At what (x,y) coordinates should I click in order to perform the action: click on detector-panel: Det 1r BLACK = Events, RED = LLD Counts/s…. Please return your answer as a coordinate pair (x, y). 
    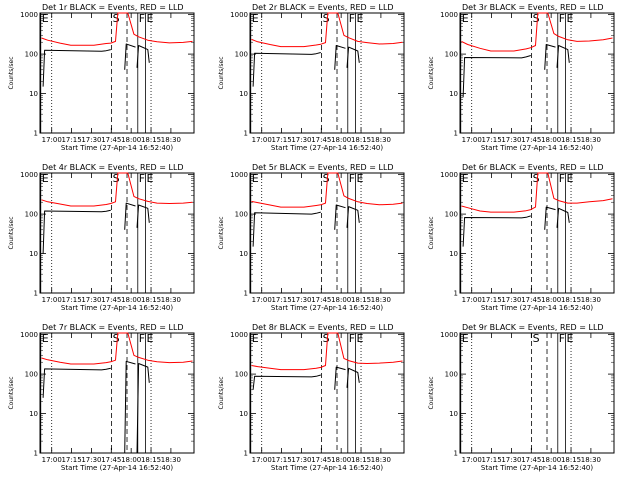
    Looking at the image, I should click on (101, 77).